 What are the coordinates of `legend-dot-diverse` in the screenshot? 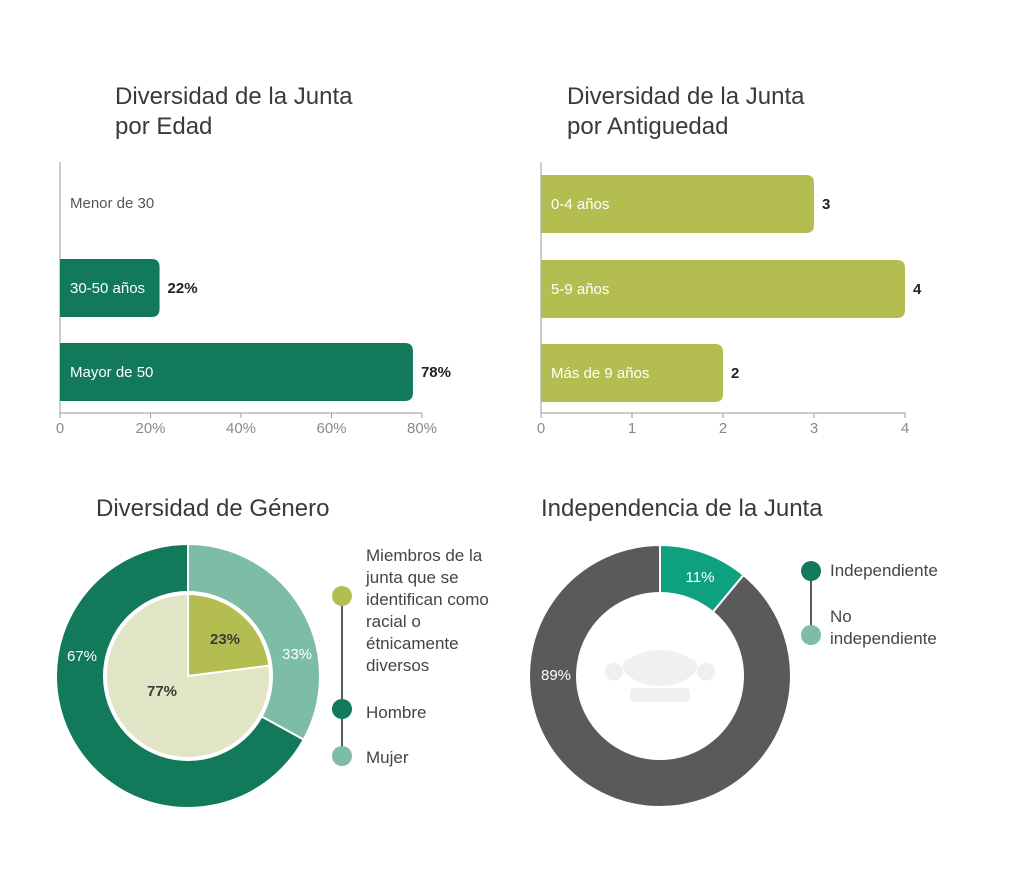 It's located at (342, 596).